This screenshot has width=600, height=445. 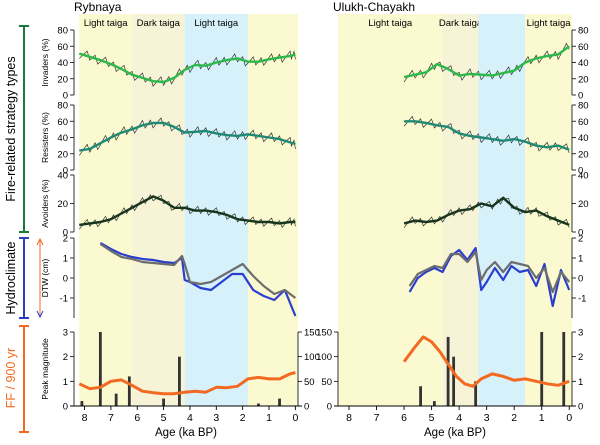 I want to click on y-tick-label: 1, so click(x=580, y=382).